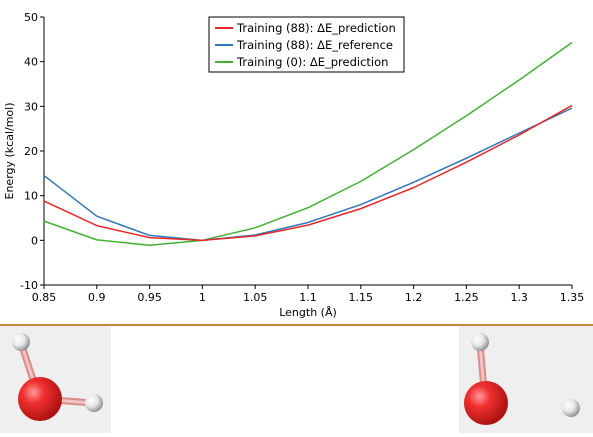 This screenshot has height=437, width=593. I want to click on y-tick-label: 20, so click(31, 151).